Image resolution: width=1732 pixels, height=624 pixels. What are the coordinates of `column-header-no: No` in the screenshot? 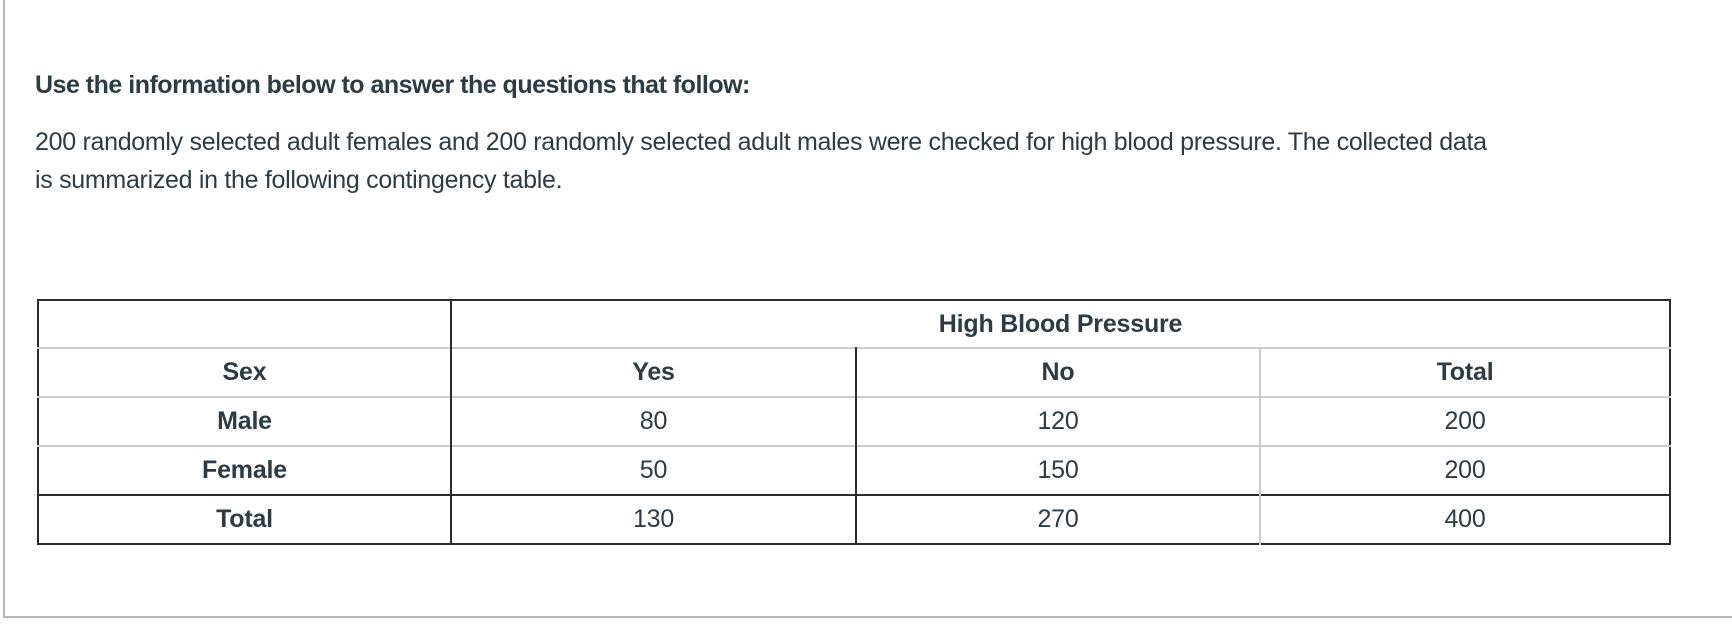 It's located at (1058, 372).